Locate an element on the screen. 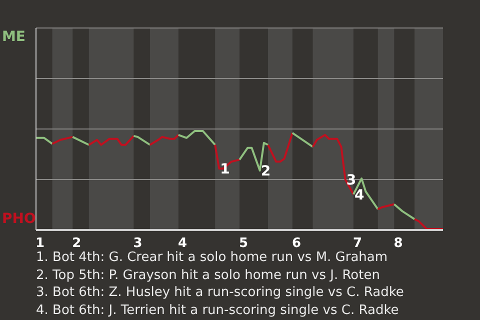  text: PHO is located at coordinates (19, 219).